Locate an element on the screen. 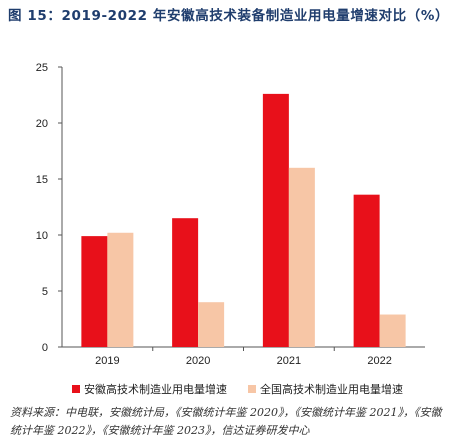  x-tick-label: 2022 is located at coordinates (379, 361).